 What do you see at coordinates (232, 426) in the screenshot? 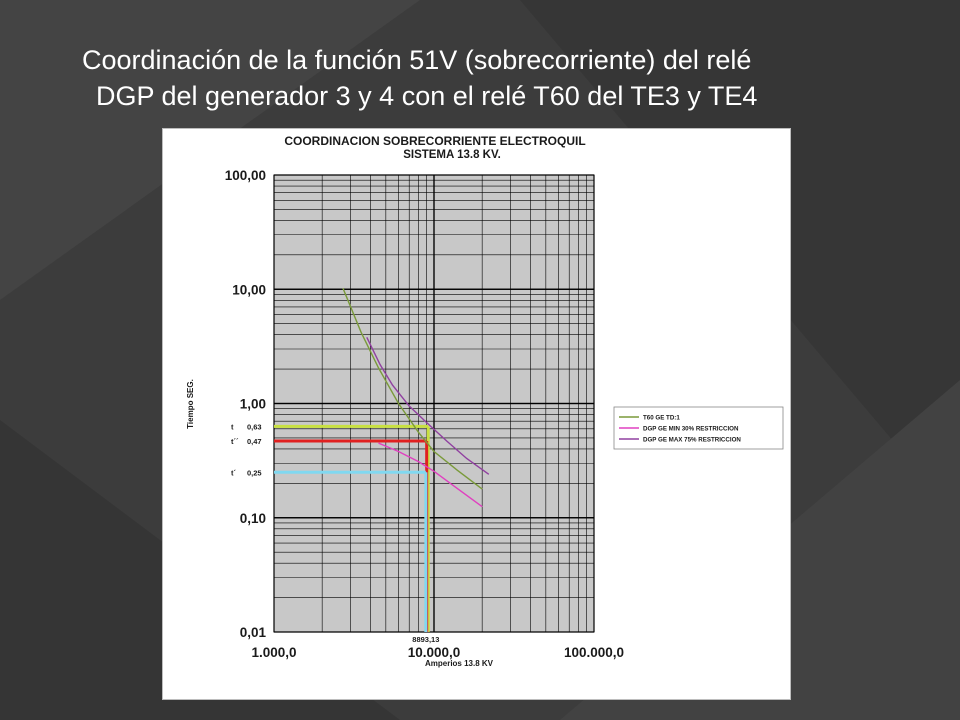
I see `marker-label-t: t` at bounding box center [232, 426].